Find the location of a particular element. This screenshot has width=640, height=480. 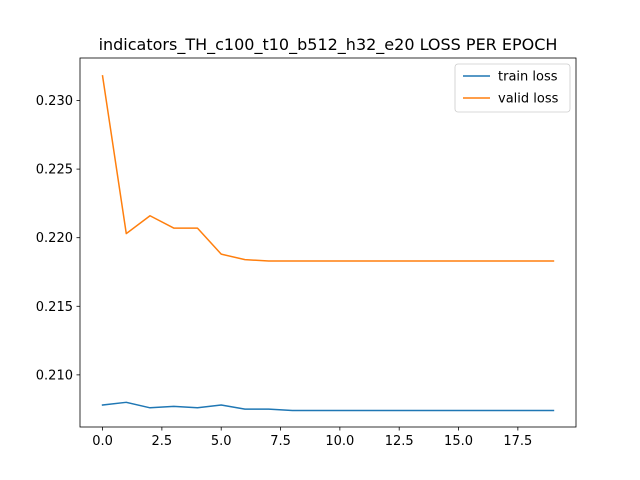

legend-label: train loss is located at coordinates (528, 77).